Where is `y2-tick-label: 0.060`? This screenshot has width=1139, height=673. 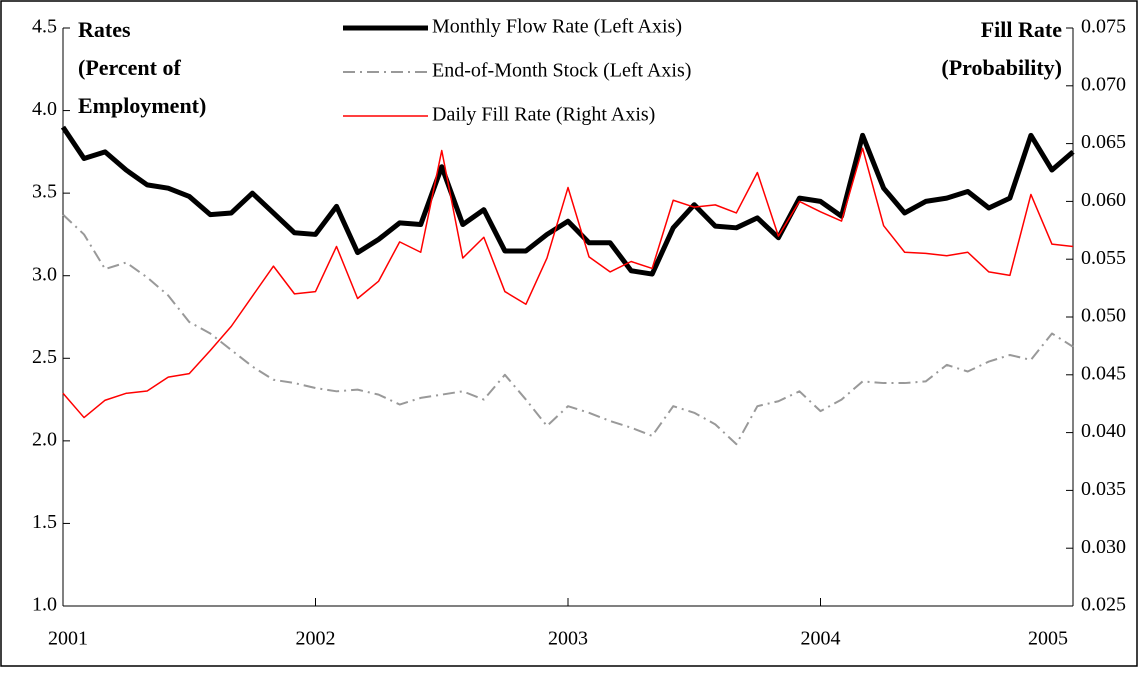
y2-tick-label: 0.060 is located at coordinates (1103, 200).